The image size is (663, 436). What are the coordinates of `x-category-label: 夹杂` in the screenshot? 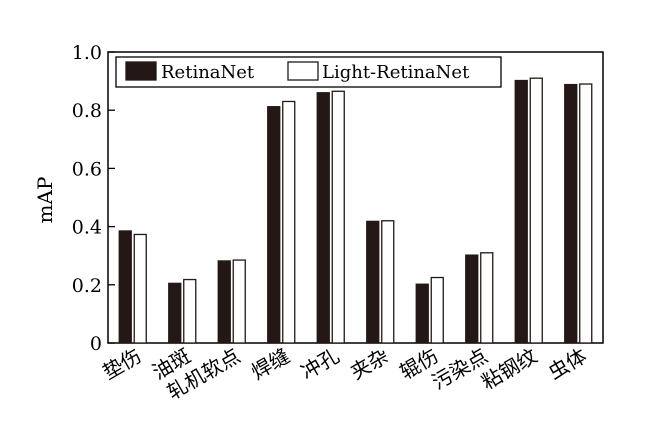 It's located at (369, 364).